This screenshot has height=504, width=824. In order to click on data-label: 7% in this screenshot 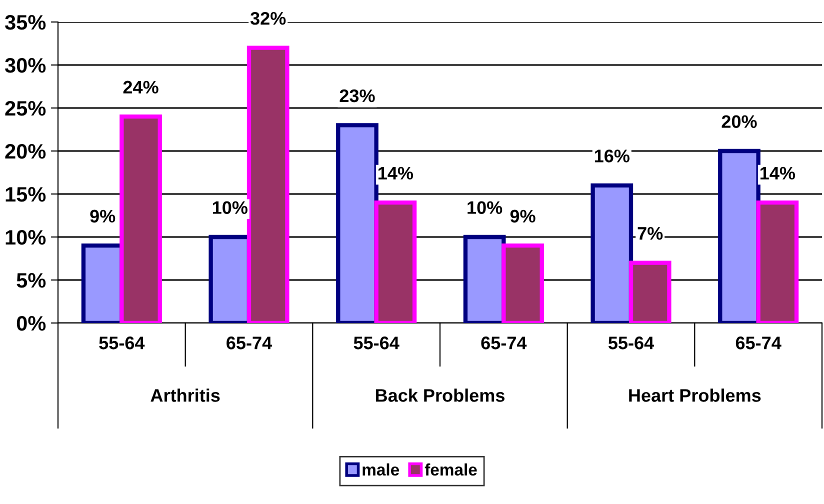, I will do `click(650, 233)`.